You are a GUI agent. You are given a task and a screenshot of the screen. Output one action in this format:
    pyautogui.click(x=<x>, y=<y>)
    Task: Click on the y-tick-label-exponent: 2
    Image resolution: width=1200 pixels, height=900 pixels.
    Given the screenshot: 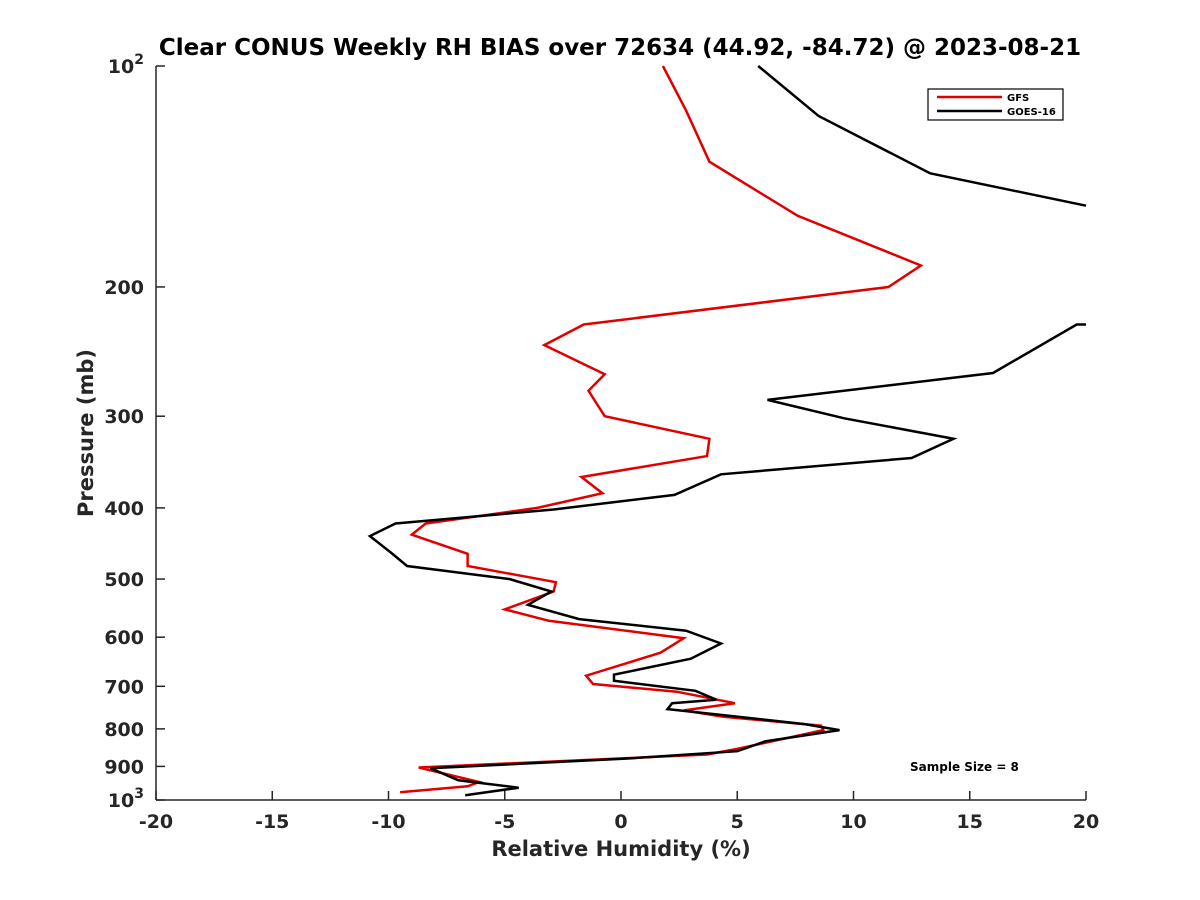 What is the action you would take?
    pyautogui.click(x=139, y=60)
    